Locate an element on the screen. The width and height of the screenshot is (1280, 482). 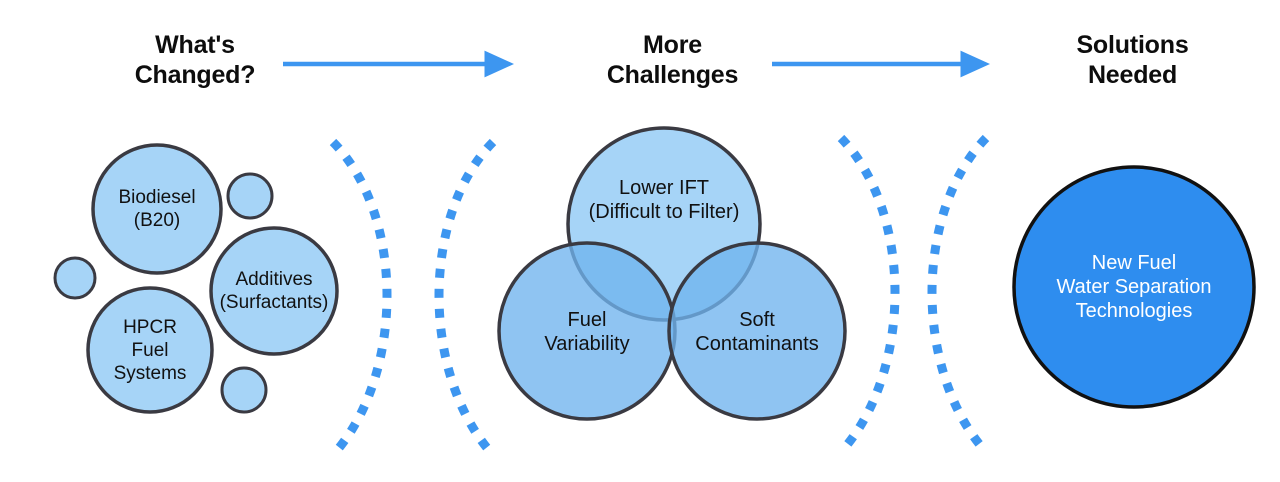
bubble-hpcr-fuel-systems is located at coordinates (150, 350).